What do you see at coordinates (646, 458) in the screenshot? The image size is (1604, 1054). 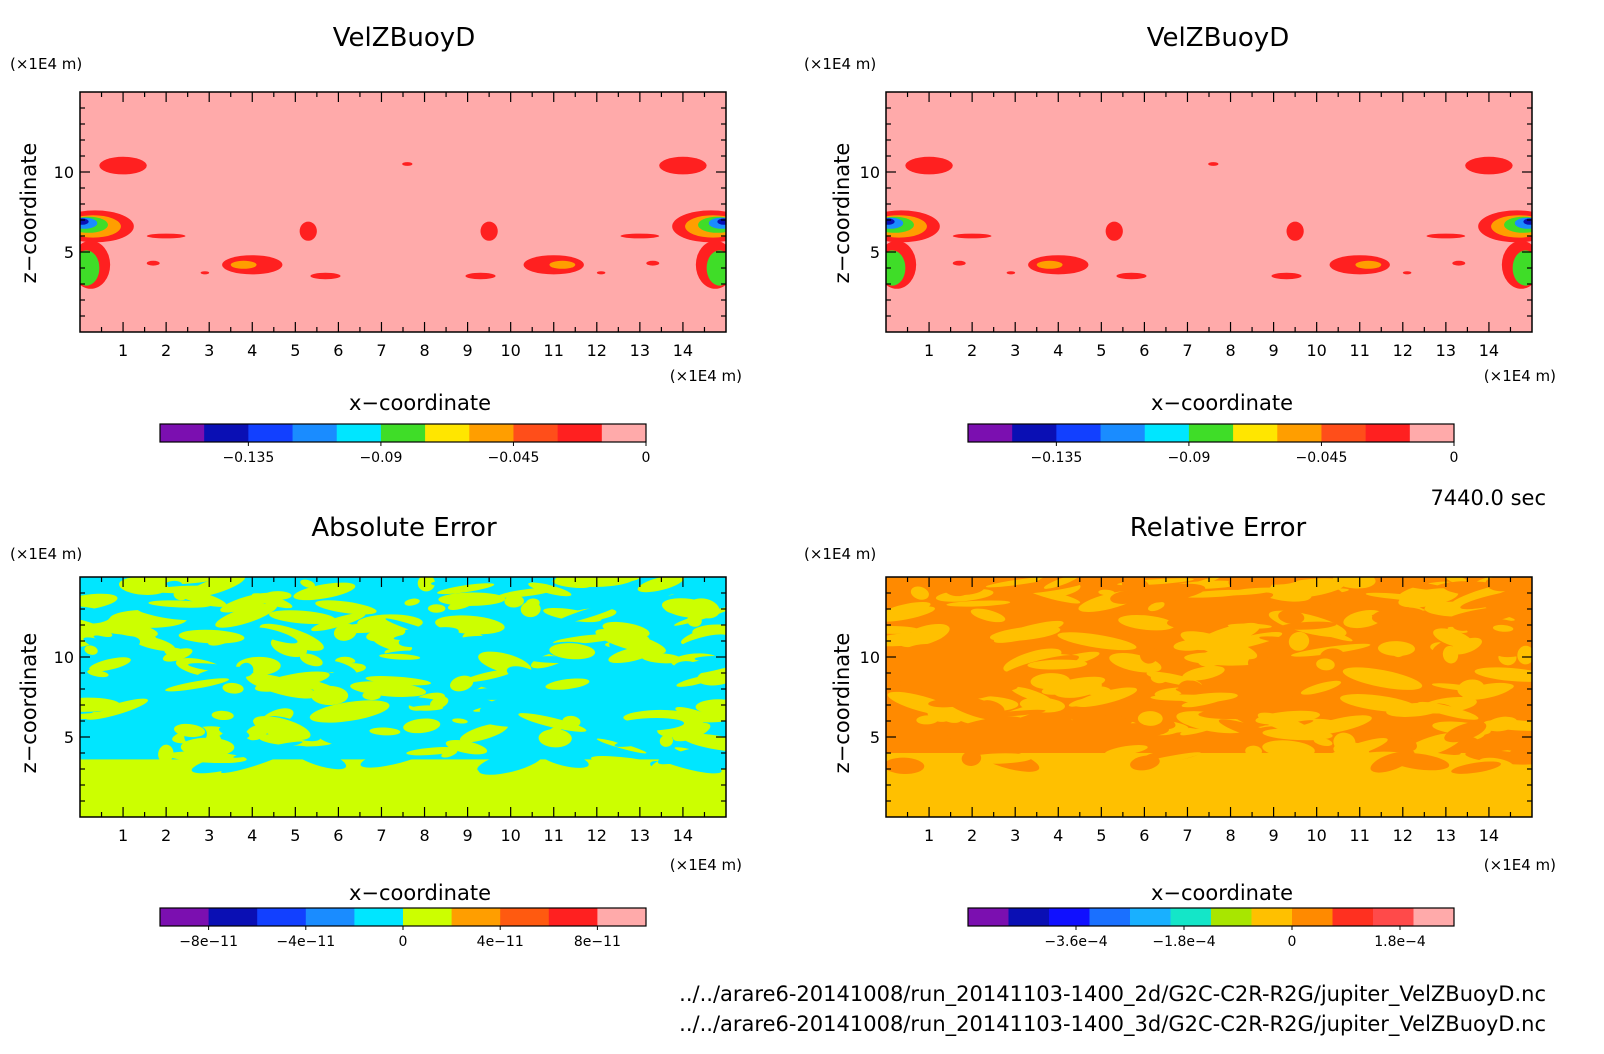 I see `colorbar-tick-label: 0` at bounding box center [646, 458].